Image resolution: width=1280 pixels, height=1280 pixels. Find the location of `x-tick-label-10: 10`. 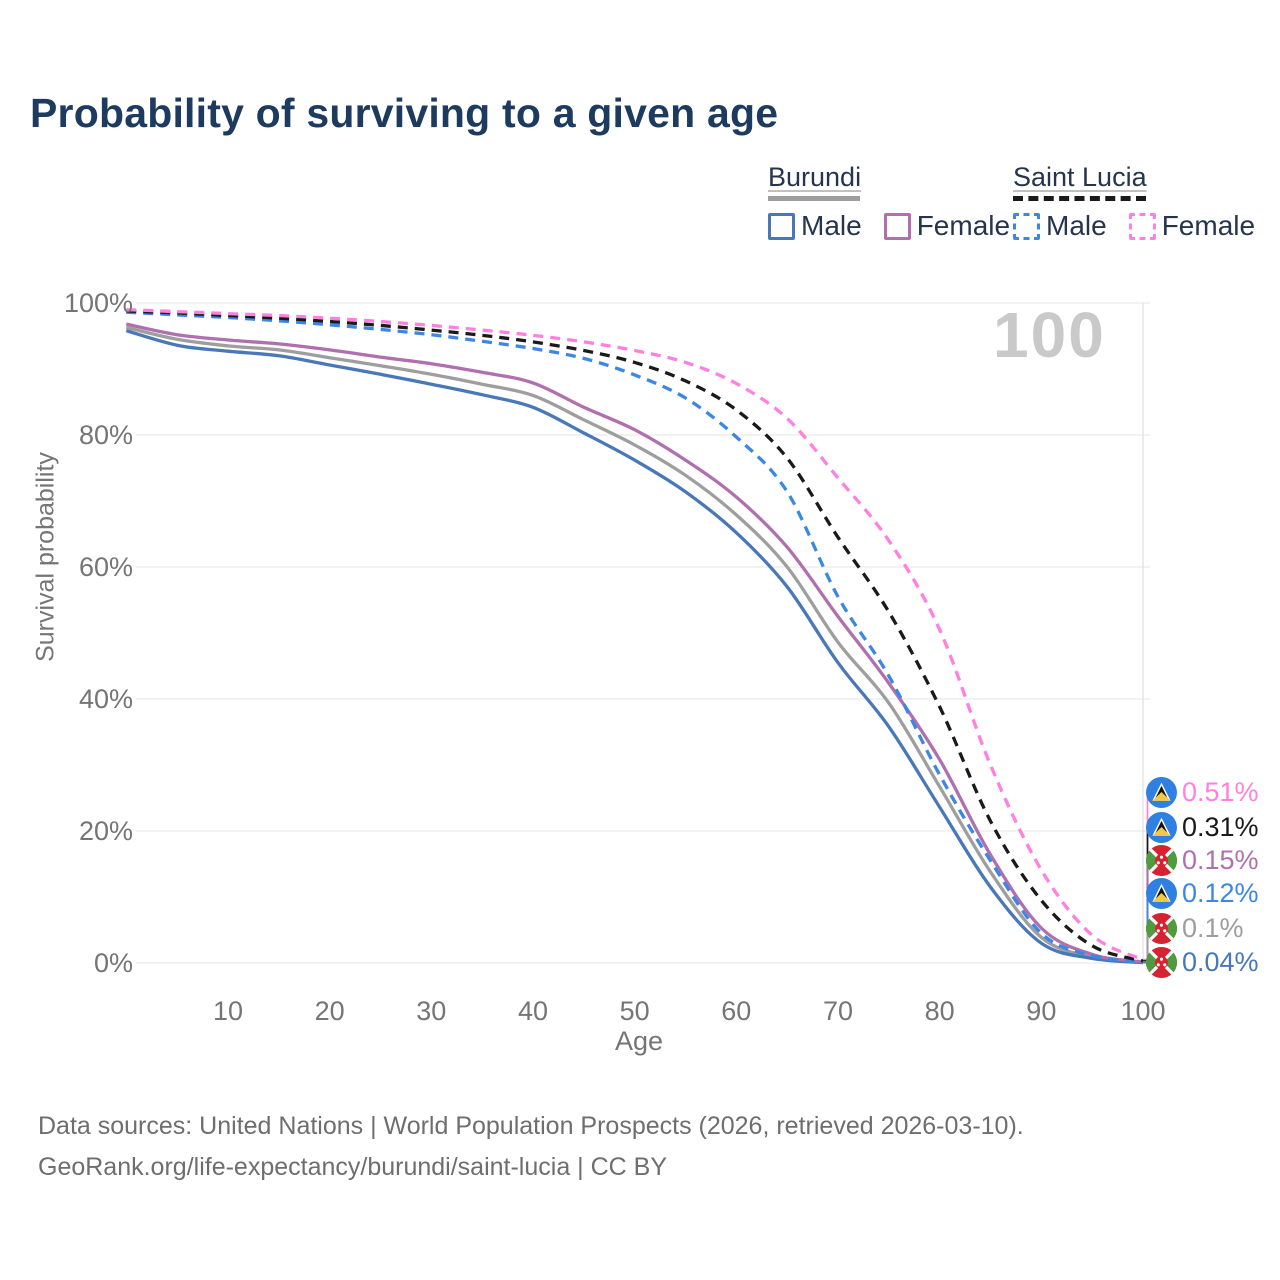

x-tick-label-10: 10 is located at coordinates (227, 1011).